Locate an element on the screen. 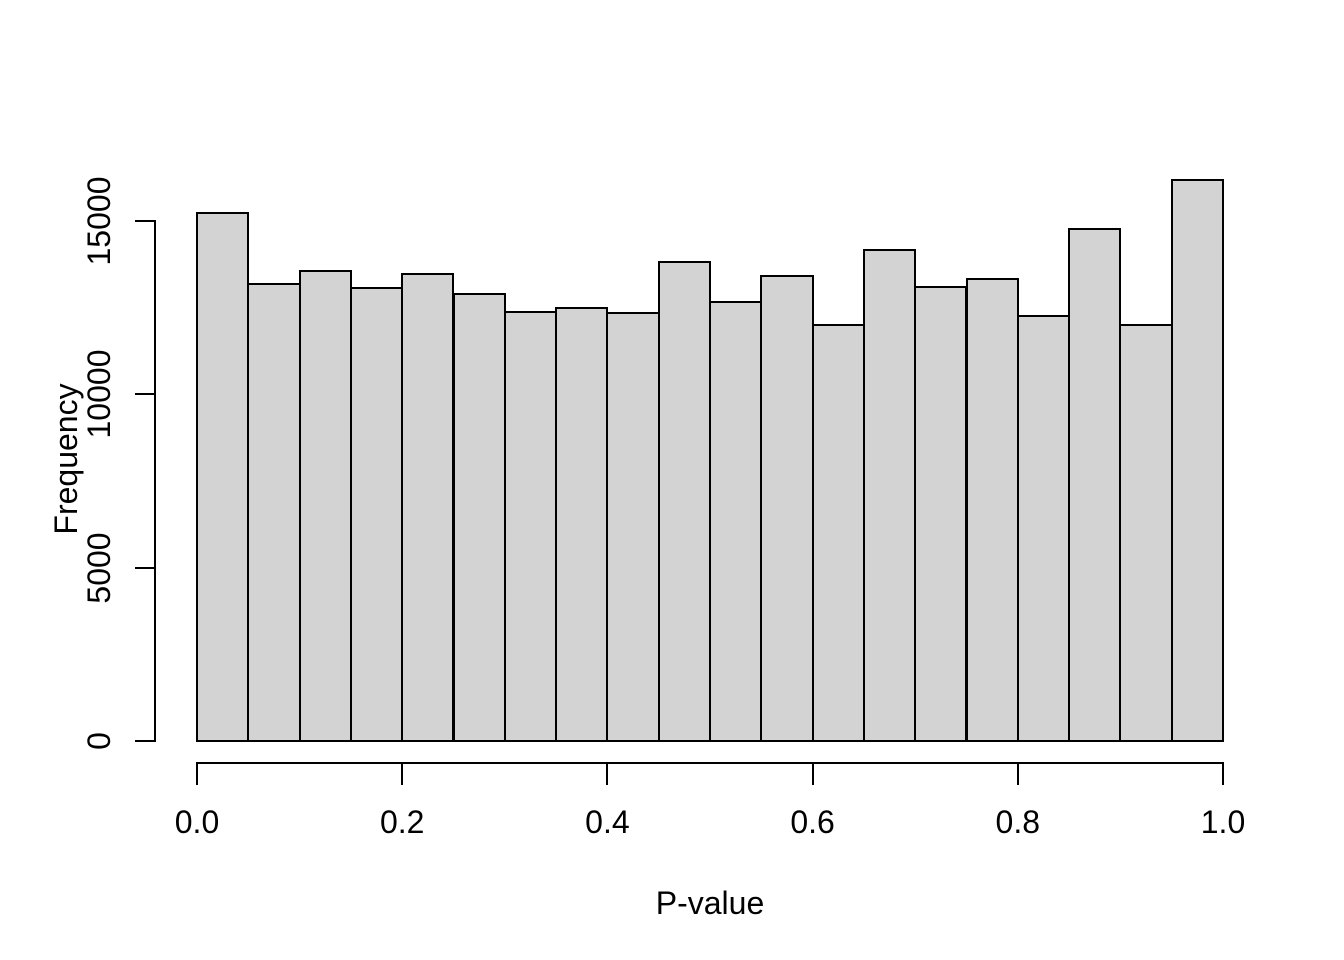 This screenshot has height=960, width=1344. x-tick-label: 0.0 is located at coordinates (197, 822).